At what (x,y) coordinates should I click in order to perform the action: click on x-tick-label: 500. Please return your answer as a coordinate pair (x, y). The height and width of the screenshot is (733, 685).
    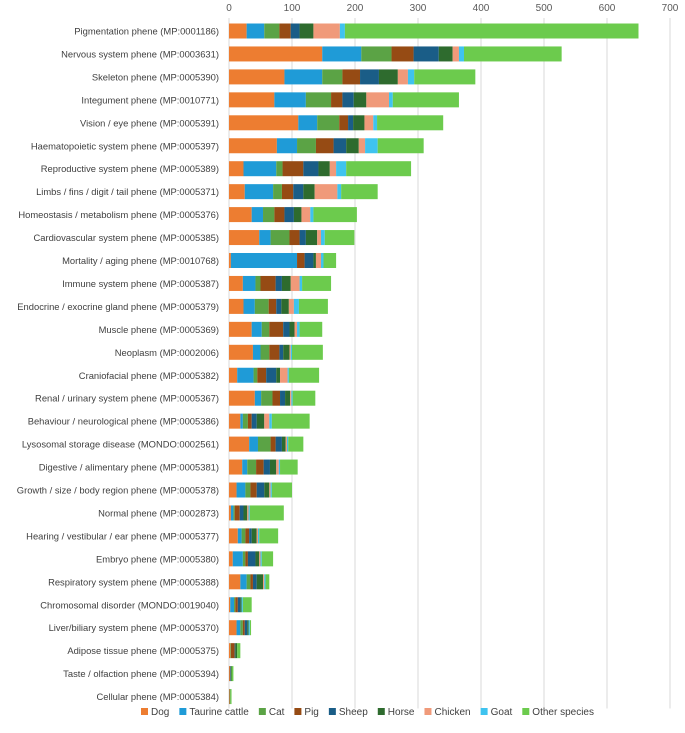
    Looking at the image, I should click on (544, 8).